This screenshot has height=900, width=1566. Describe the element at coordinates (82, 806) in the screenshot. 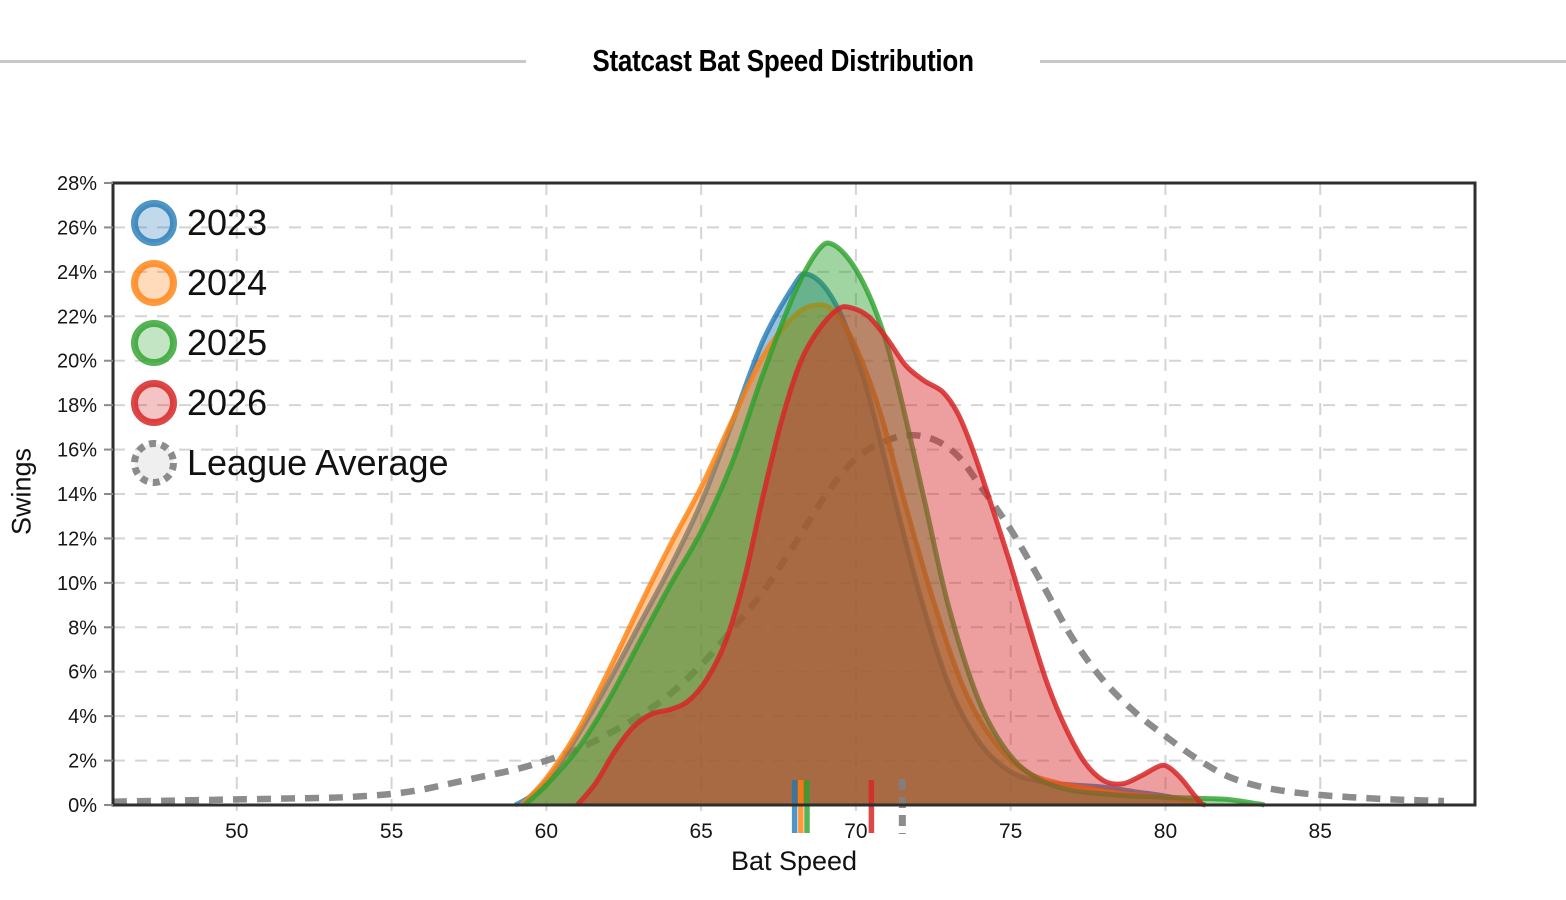

I see `y-tick-label: 0%` at that location.